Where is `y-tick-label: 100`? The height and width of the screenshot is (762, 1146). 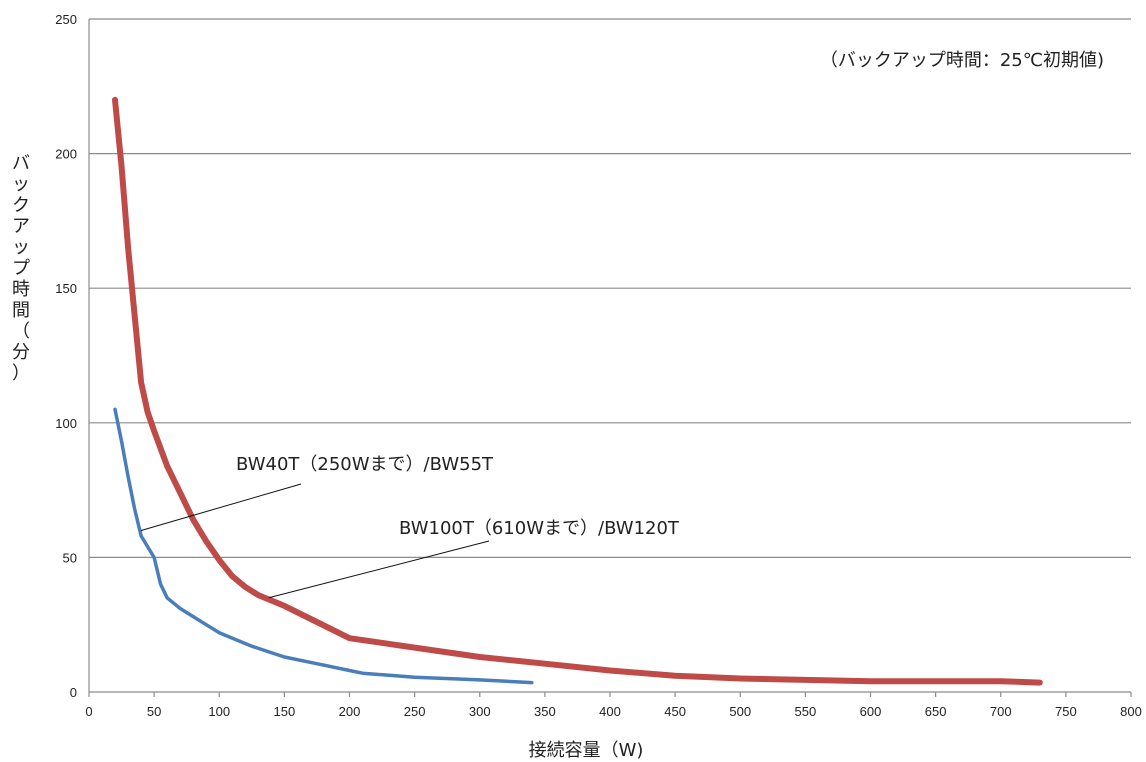 y-tick-label: 100 is located at coordinates (66, 423).